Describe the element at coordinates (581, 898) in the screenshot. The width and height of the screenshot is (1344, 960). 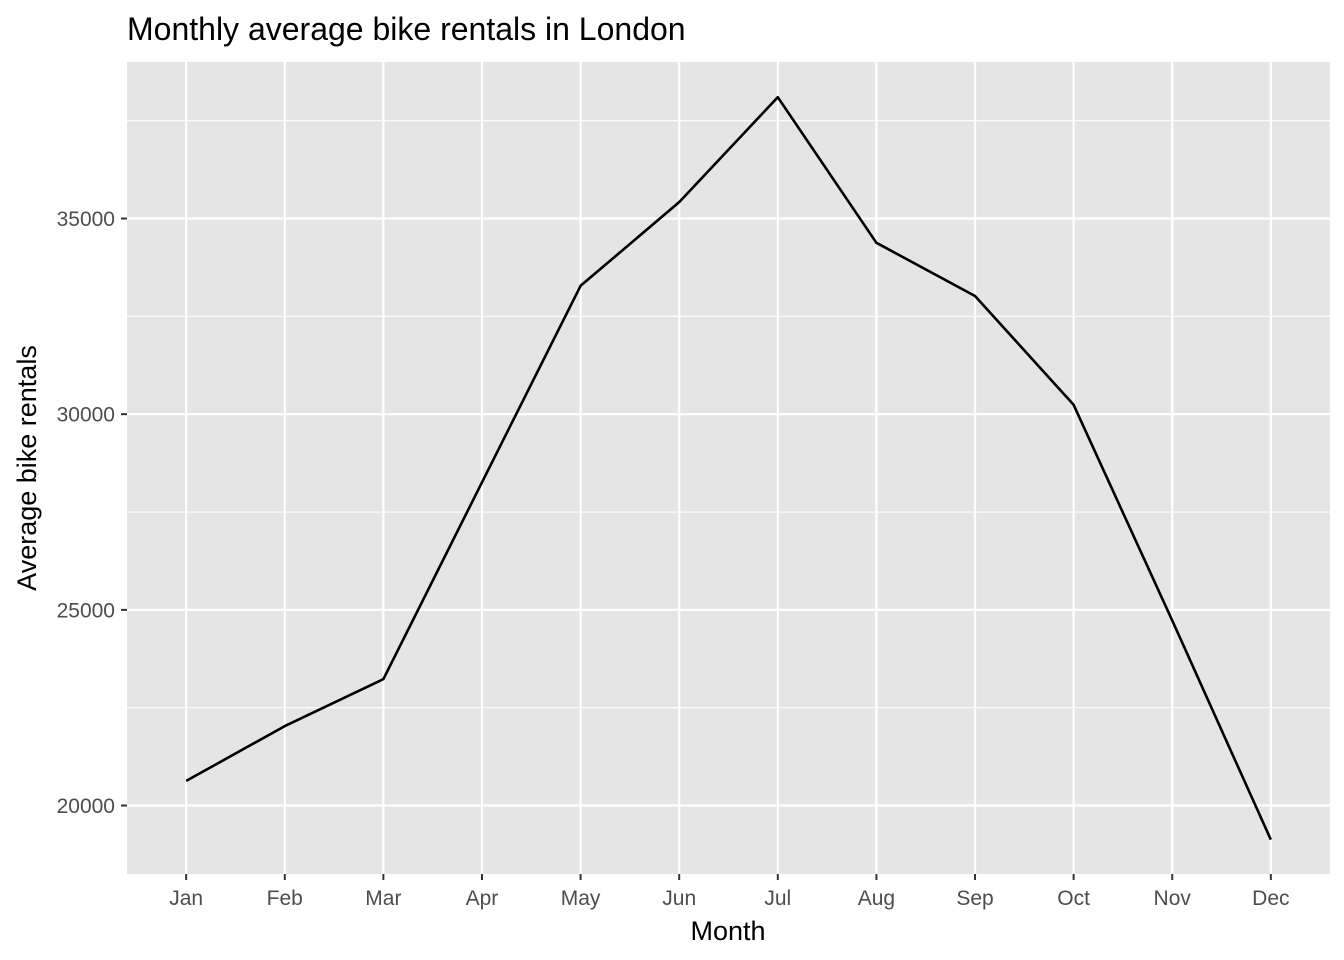
I see `x-tick-label: May` at that location.